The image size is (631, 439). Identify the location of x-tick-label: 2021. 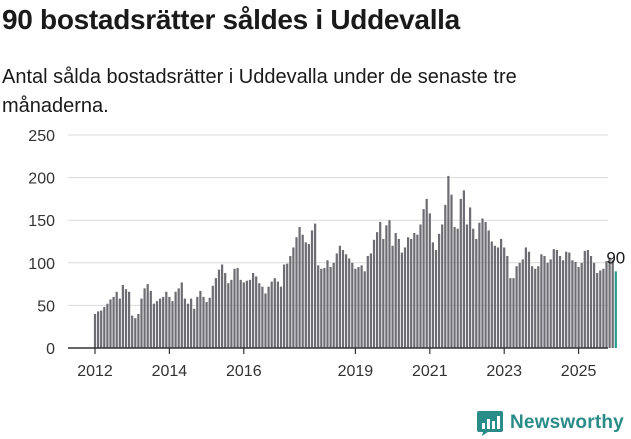
(430, 371).